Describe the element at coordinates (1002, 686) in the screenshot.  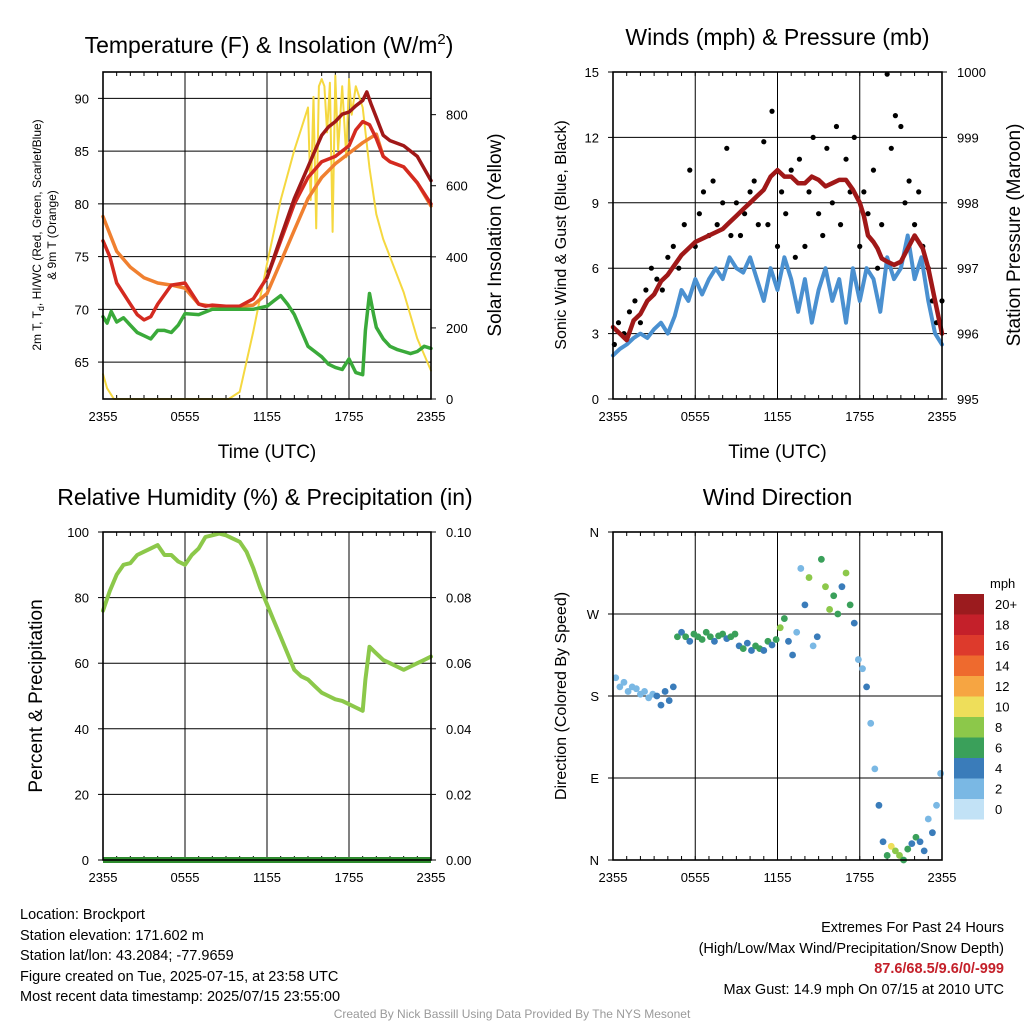
I see `colorbar-label: 12` at that location.